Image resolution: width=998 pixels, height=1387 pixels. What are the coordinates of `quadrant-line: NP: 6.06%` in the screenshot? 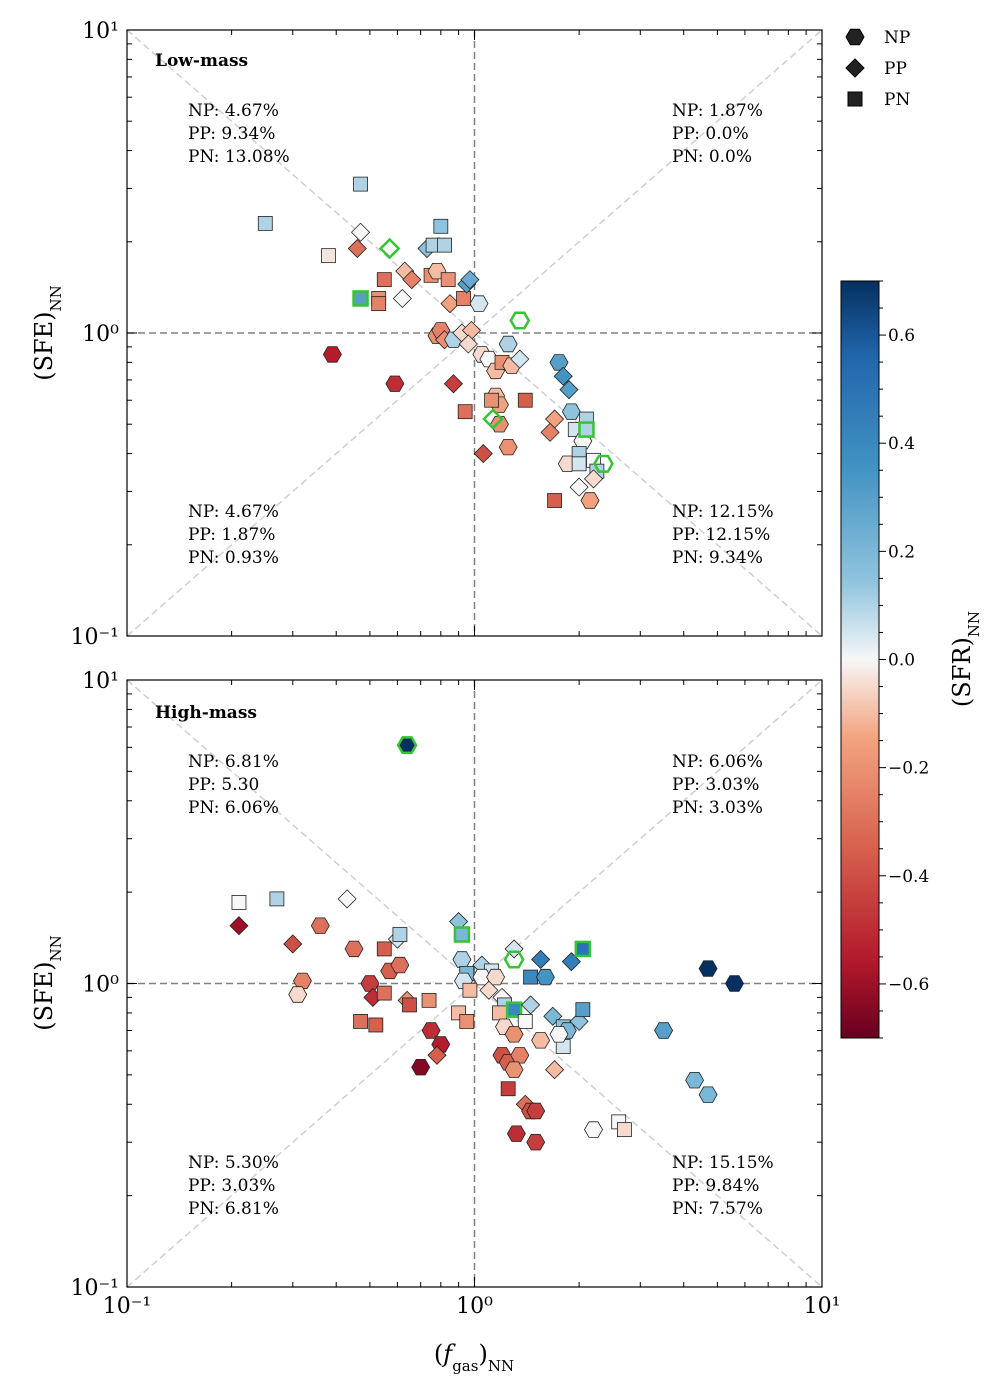 It's located at (717, 762).